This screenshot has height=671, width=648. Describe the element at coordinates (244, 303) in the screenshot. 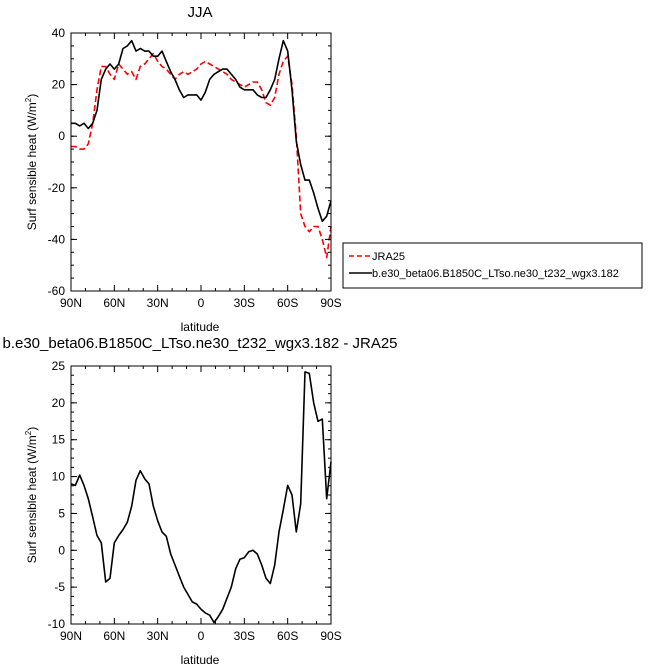

I see `top-x-tick-label: 30S` at that location.